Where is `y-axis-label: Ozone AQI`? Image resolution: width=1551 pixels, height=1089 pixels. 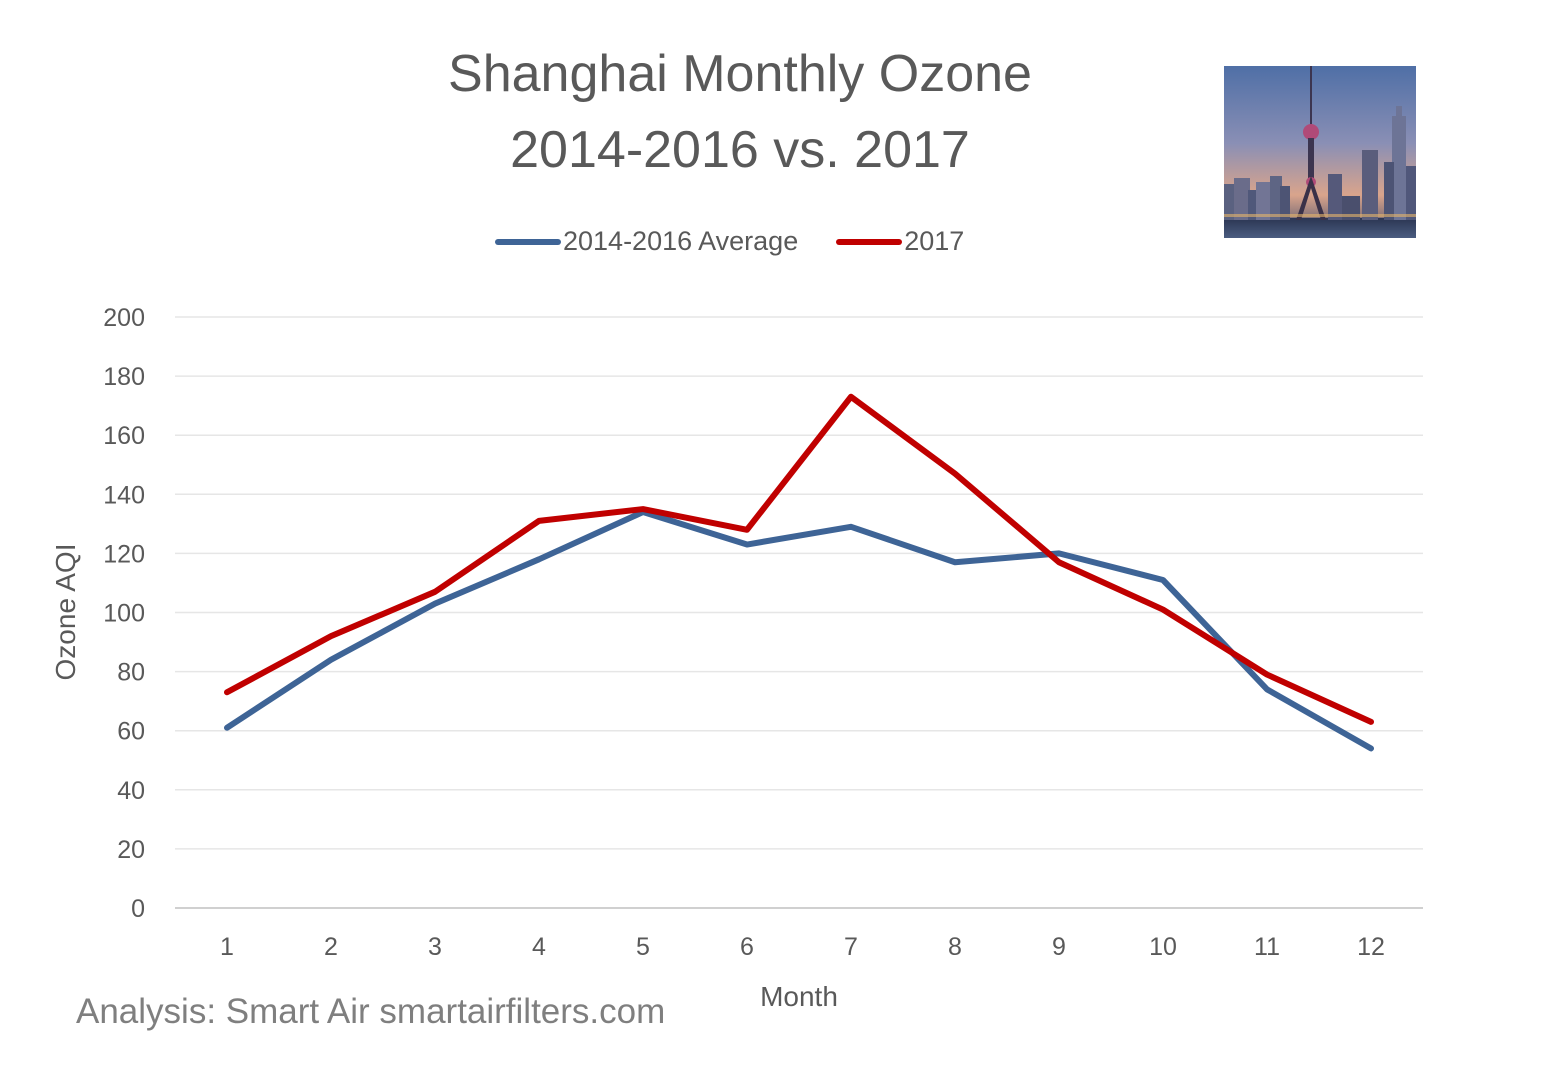 y-axis-label: Ozone AQI is located at coordinates (65, 612).